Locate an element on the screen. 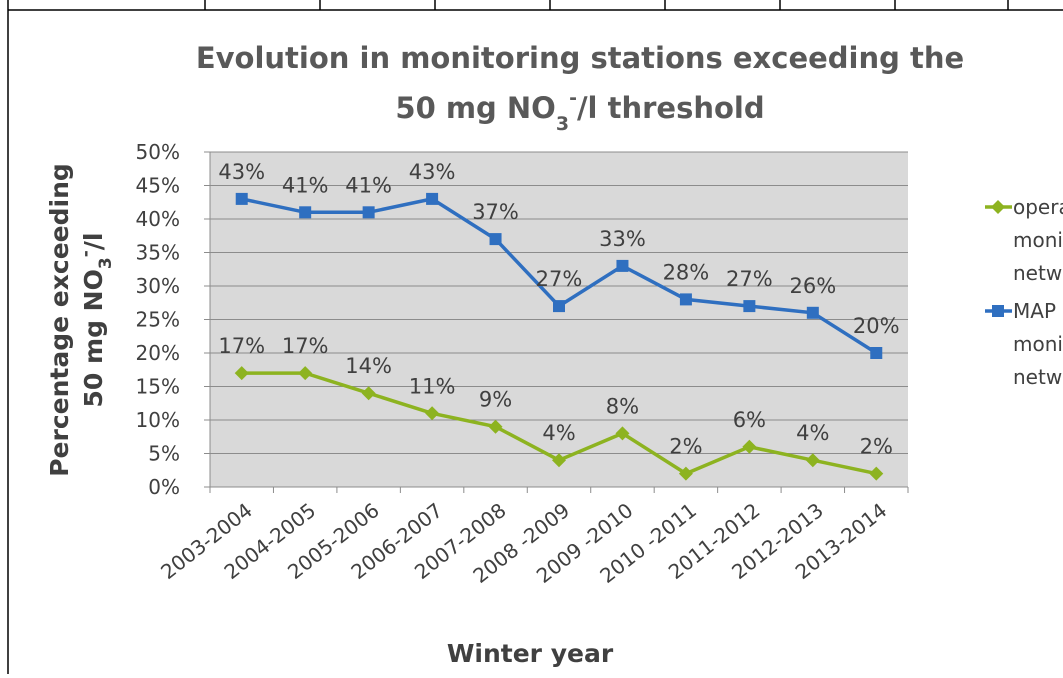  title-sup: - is located at coordinates (573, 98).